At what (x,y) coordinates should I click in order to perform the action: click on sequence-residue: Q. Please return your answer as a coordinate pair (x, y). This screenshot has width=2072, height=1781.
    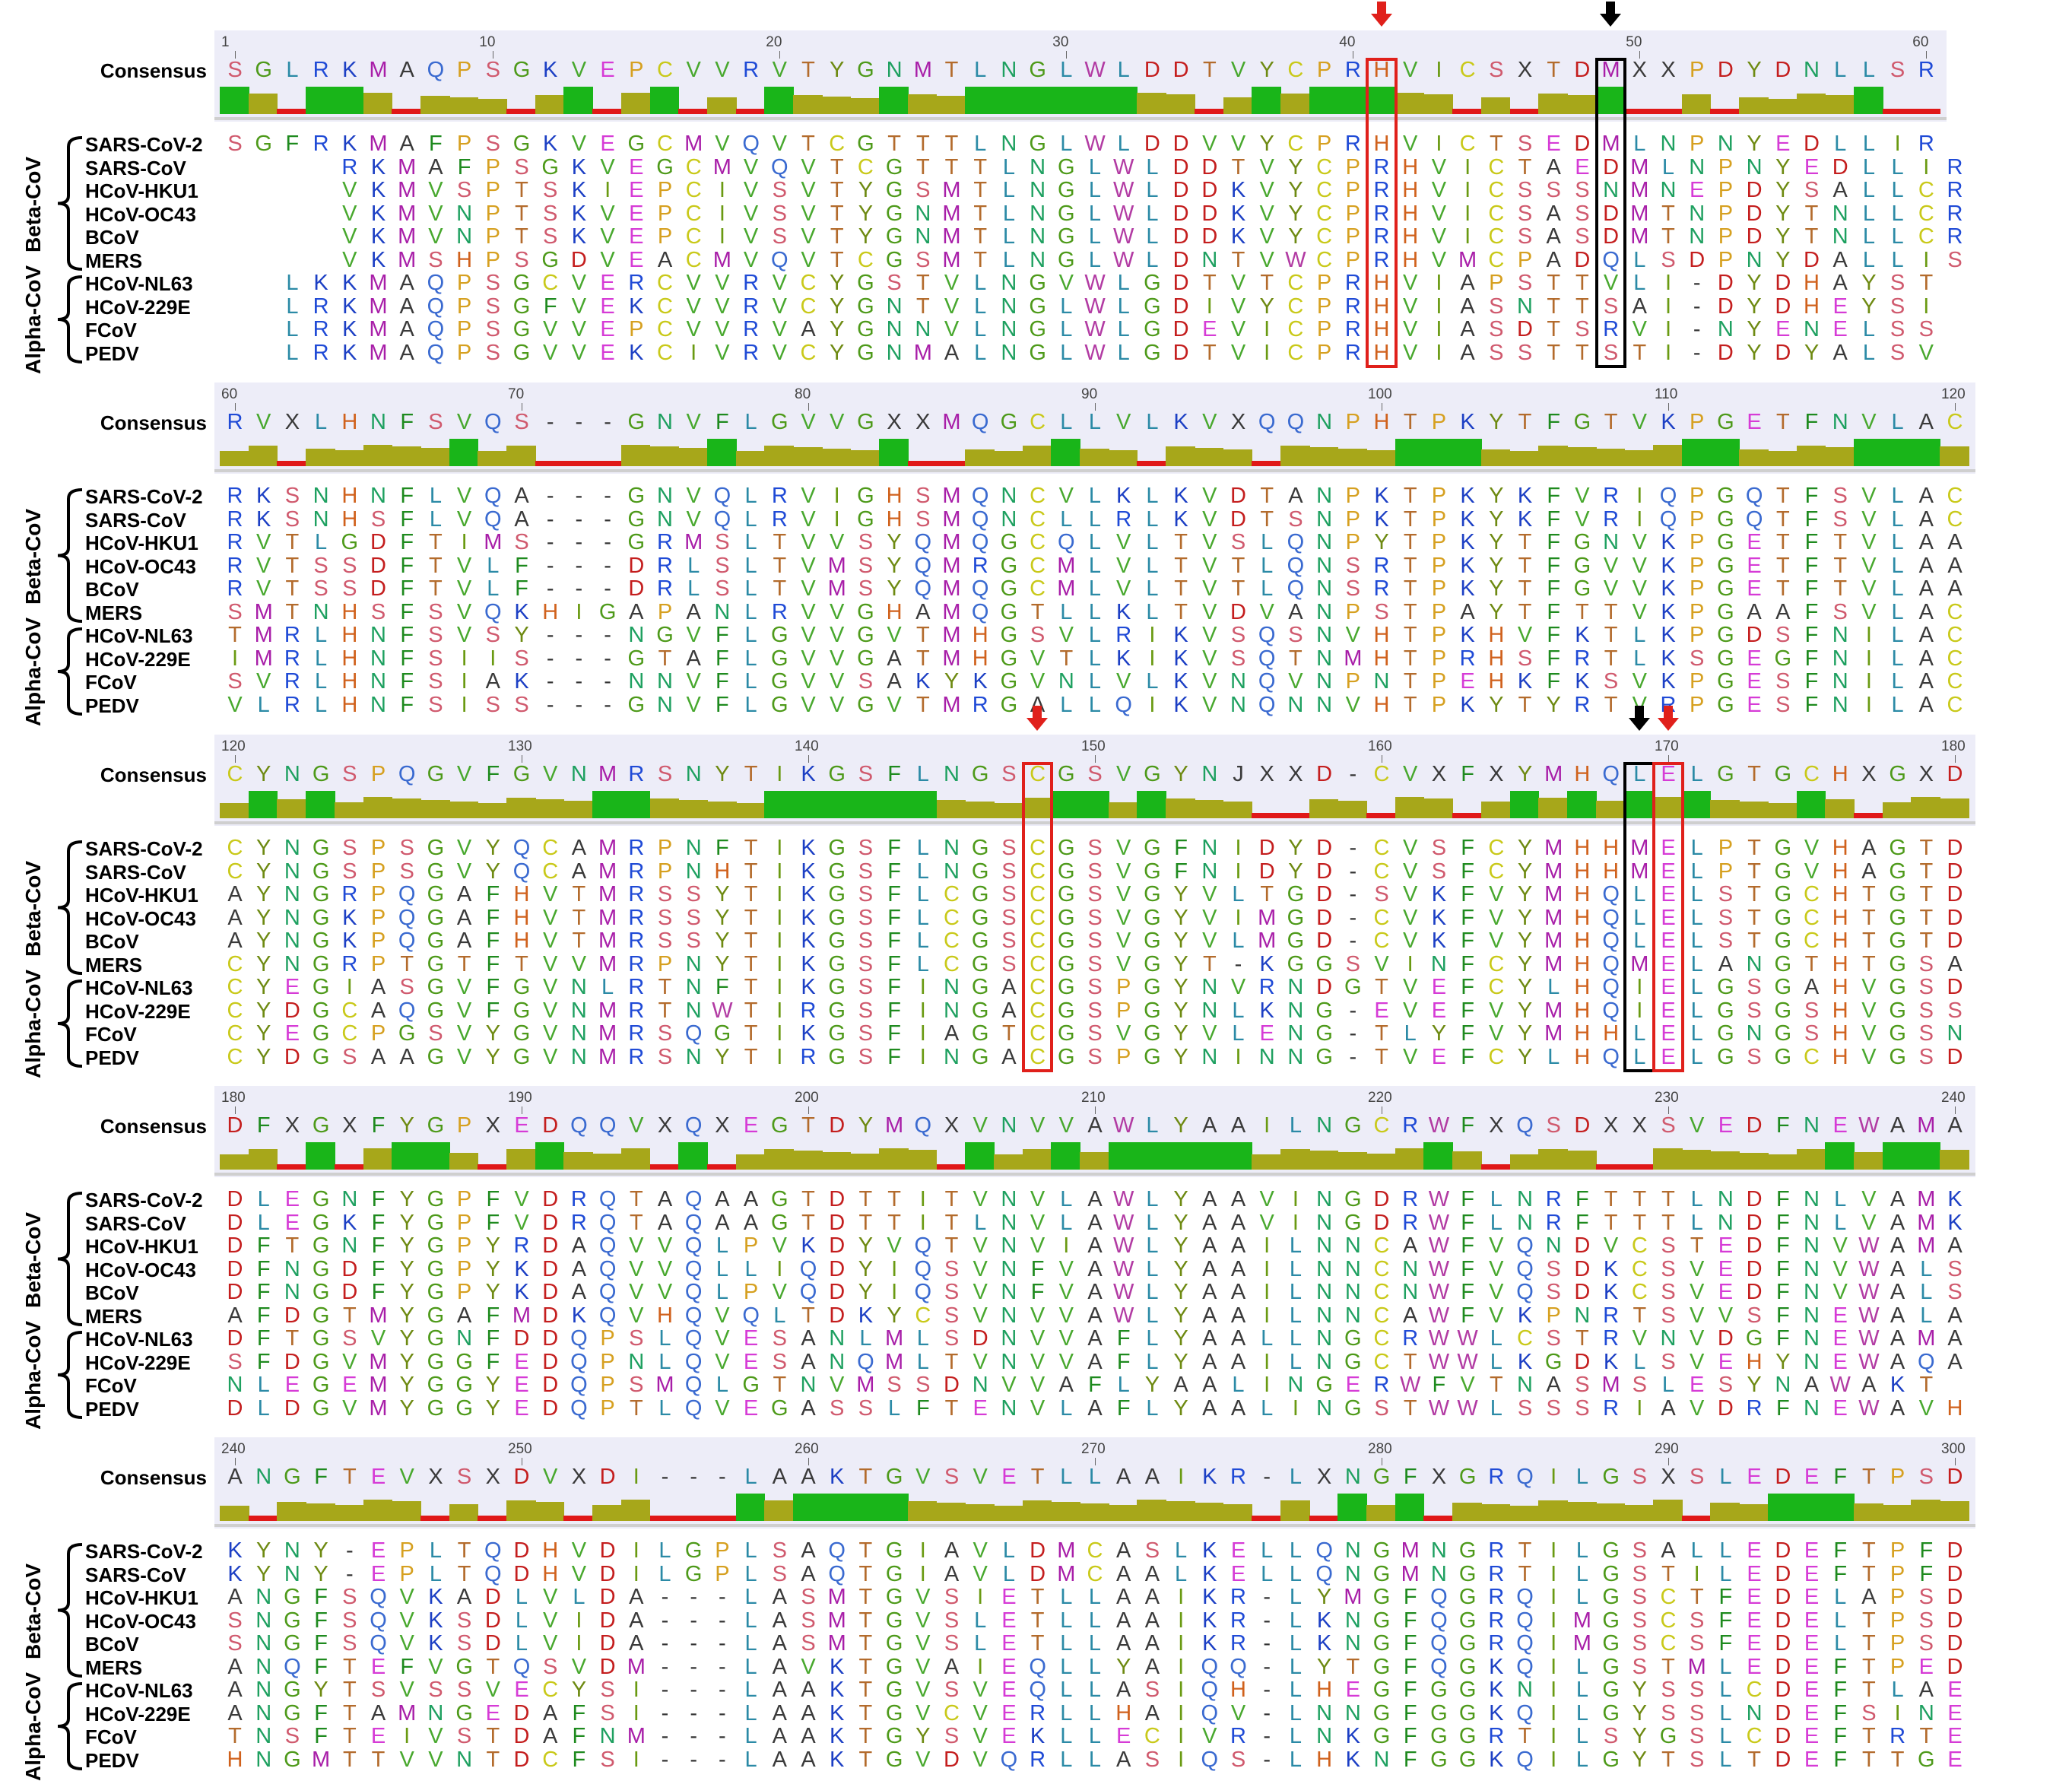
    Looking at the image, I should click on (1754, 519).